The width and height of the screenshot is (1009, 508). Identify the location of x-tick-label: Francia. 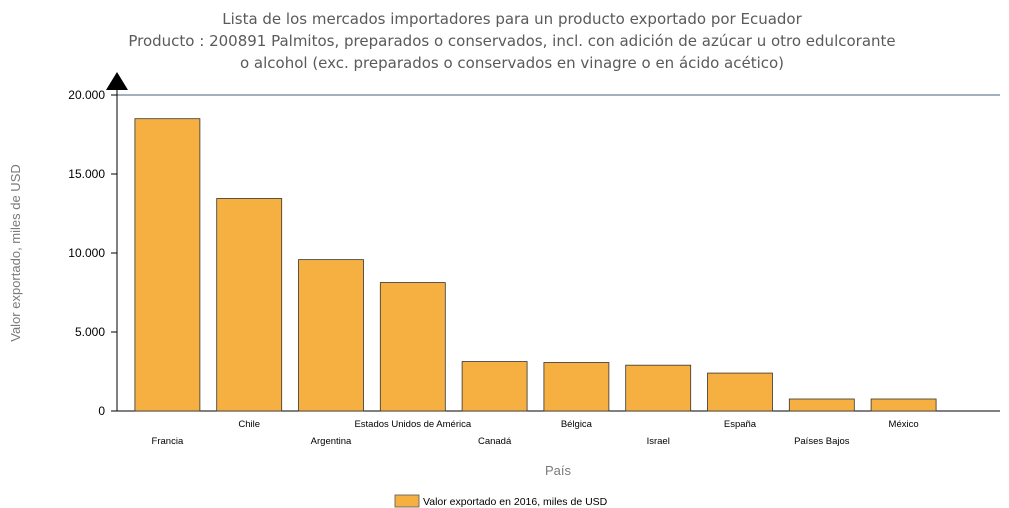
(168, 441).